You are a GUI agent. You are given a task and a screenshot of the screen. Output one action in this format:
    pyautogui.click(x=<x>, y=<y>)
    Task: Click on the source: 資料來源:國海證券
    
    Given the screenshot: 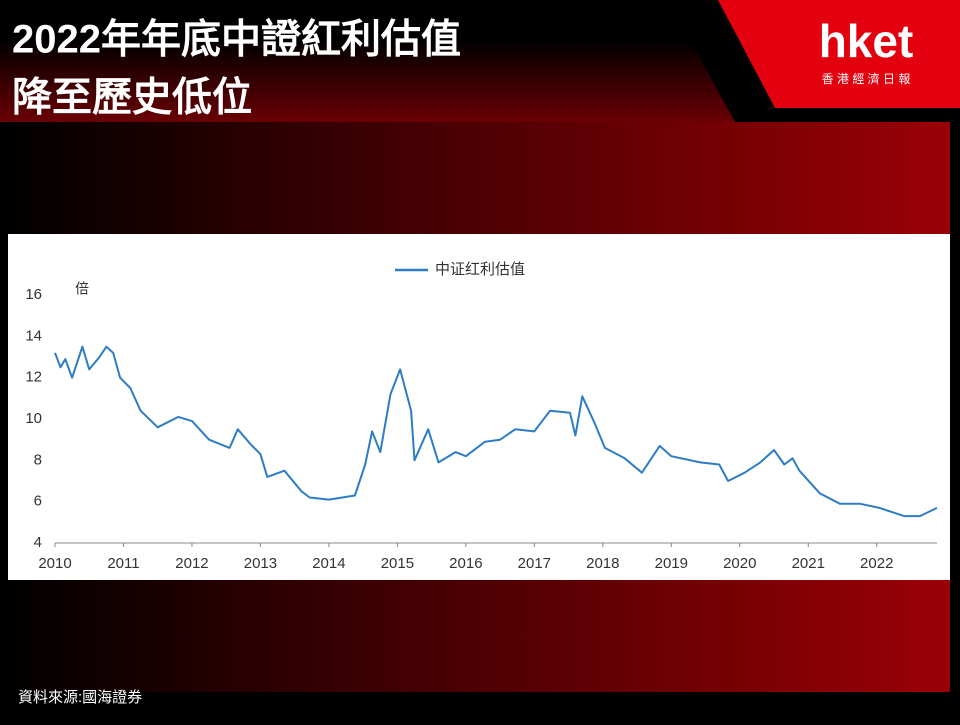 What is the action you would take?
    pyautogui.click(x=80, y=697)
    